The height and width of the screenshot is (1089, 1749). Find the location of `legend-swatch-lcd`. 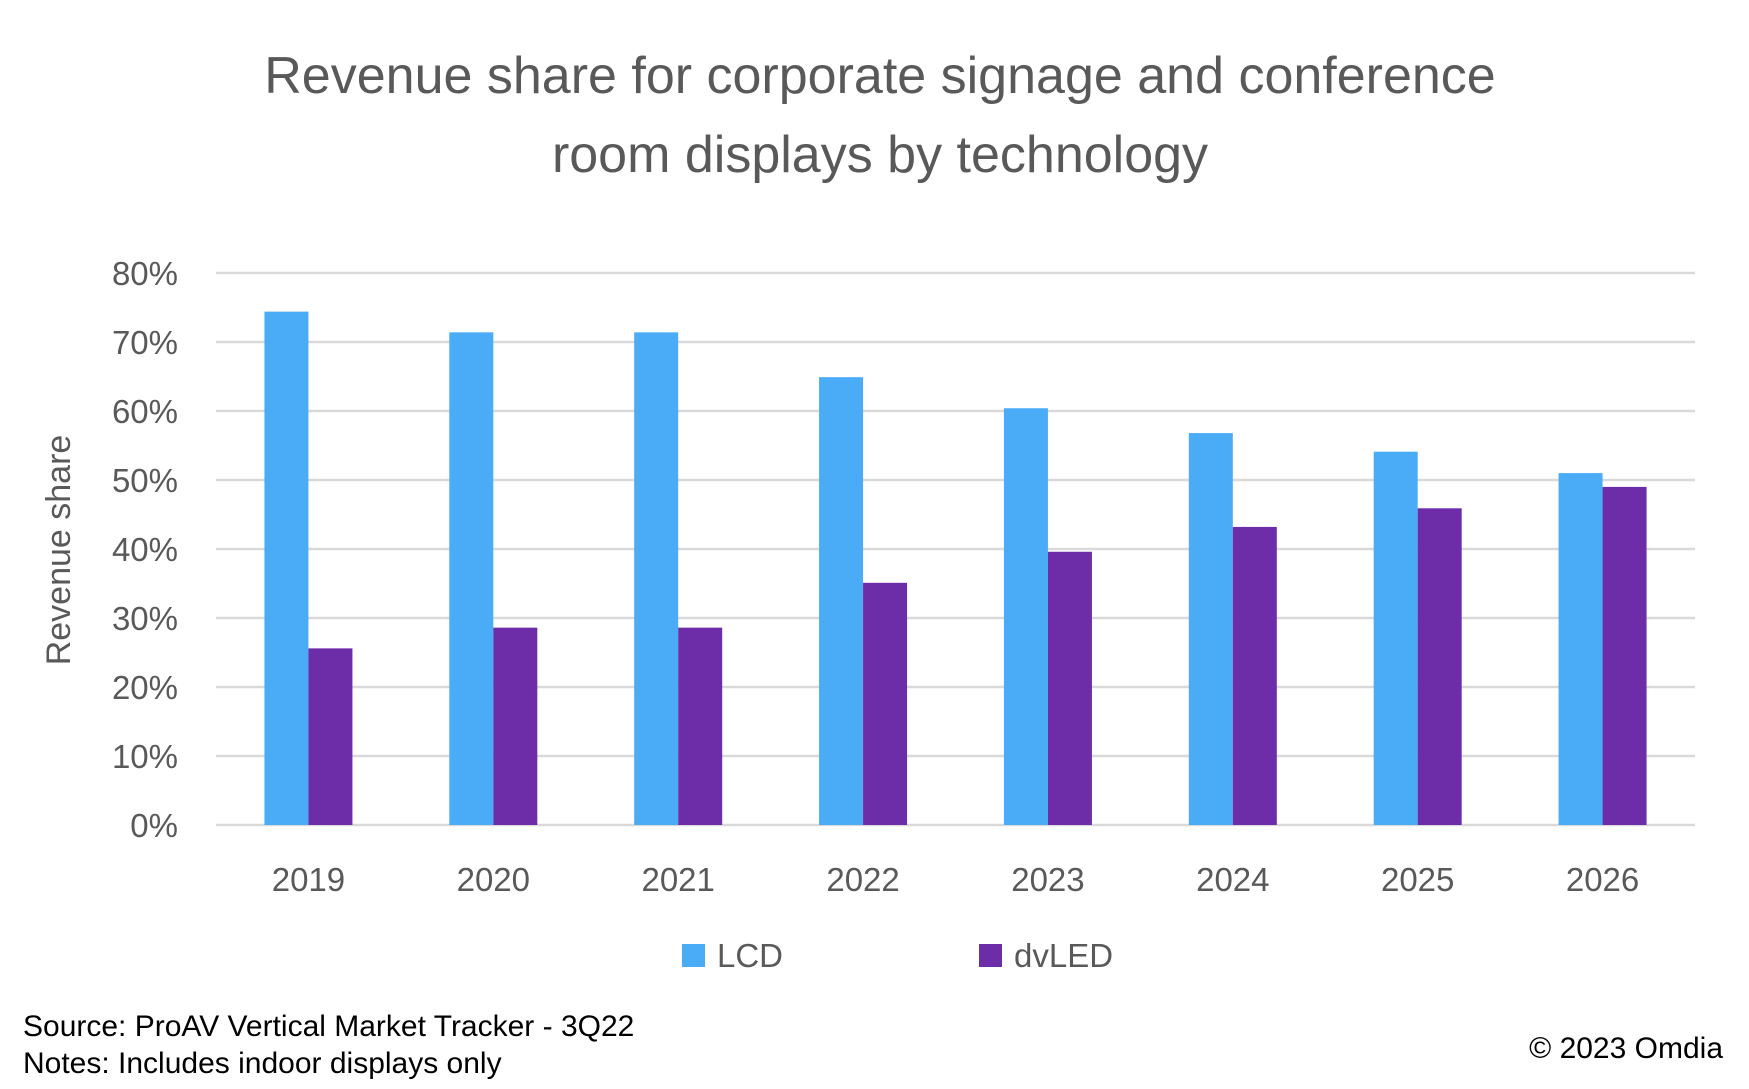

legend-swatch-lcd is located at coordinates (693, 955).